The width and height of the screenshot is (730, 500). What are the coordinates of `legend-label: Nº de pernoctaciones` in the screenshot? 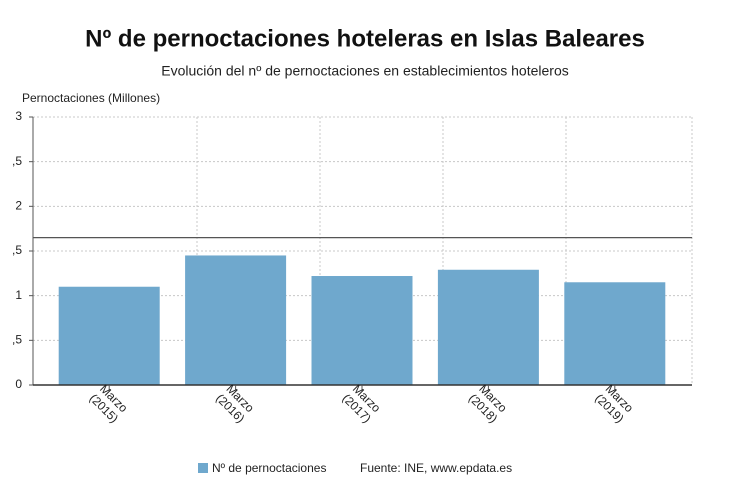 It's located at (269, 468).